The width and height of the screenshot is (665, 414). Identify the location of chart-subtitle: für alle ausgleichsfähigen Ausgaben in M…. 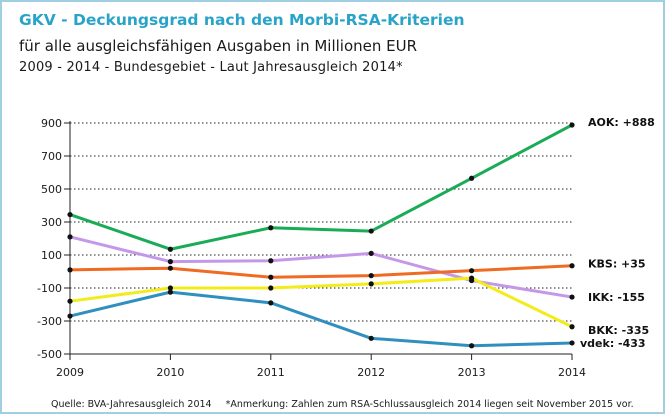
(218, 46).